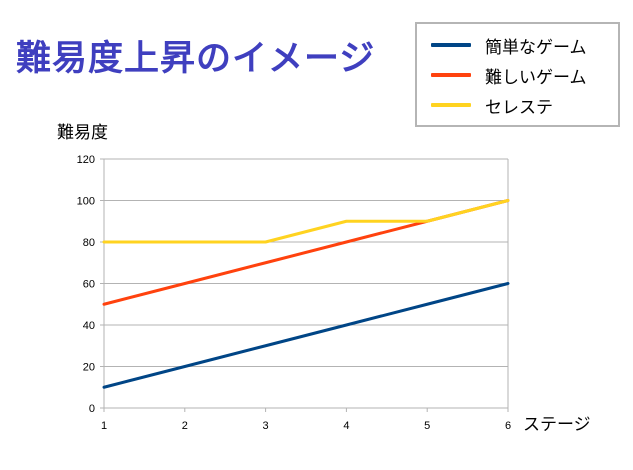 The image size is (633, 470). What do you see at coordinates (89, 326) in the screenshot?
I see `y-tick-label-40: 40` at bounding box center [89, 326].